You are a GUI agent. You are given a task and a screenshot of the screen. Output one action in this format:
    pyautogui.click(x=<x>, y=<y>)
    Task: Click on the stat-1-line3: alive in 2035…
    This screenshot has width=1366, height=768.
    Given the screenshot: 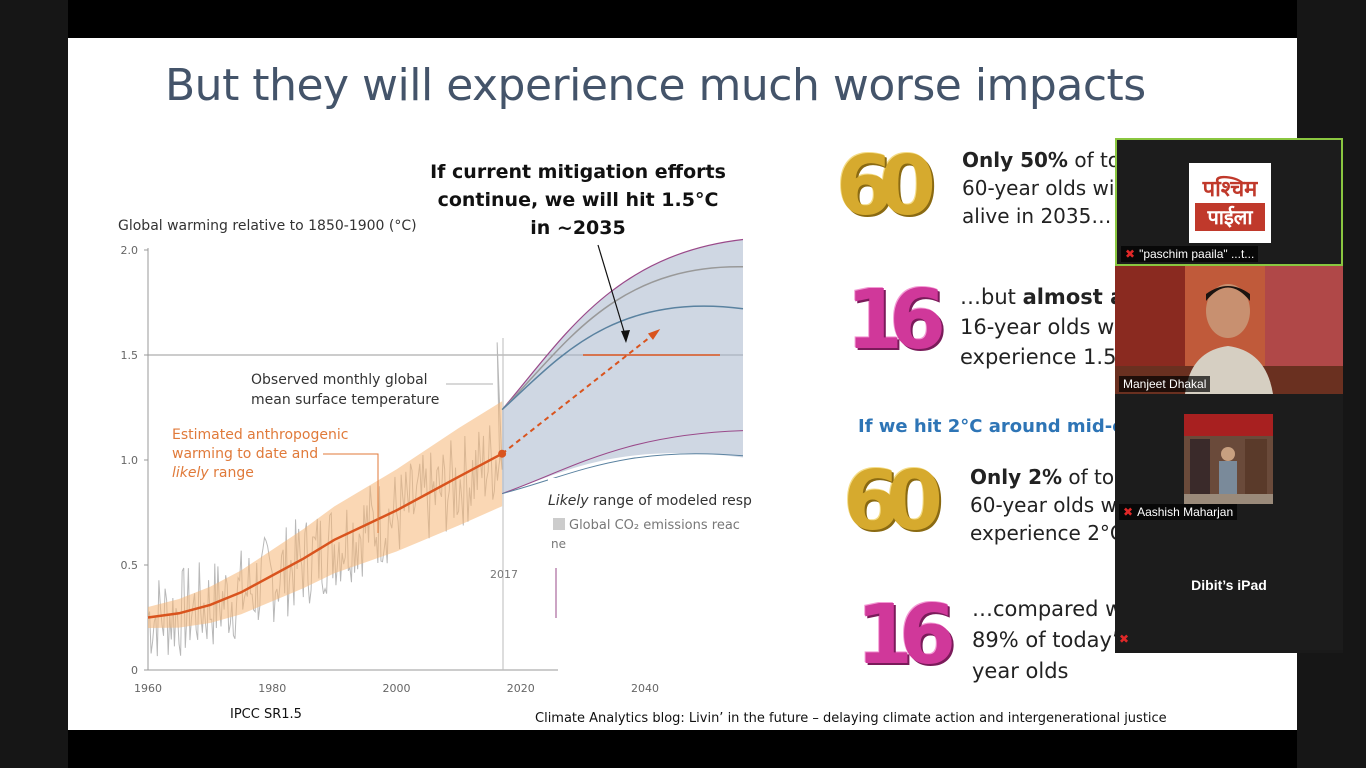 What is the action you would take?
    pyautogui.click(x=1037, y=216)
    